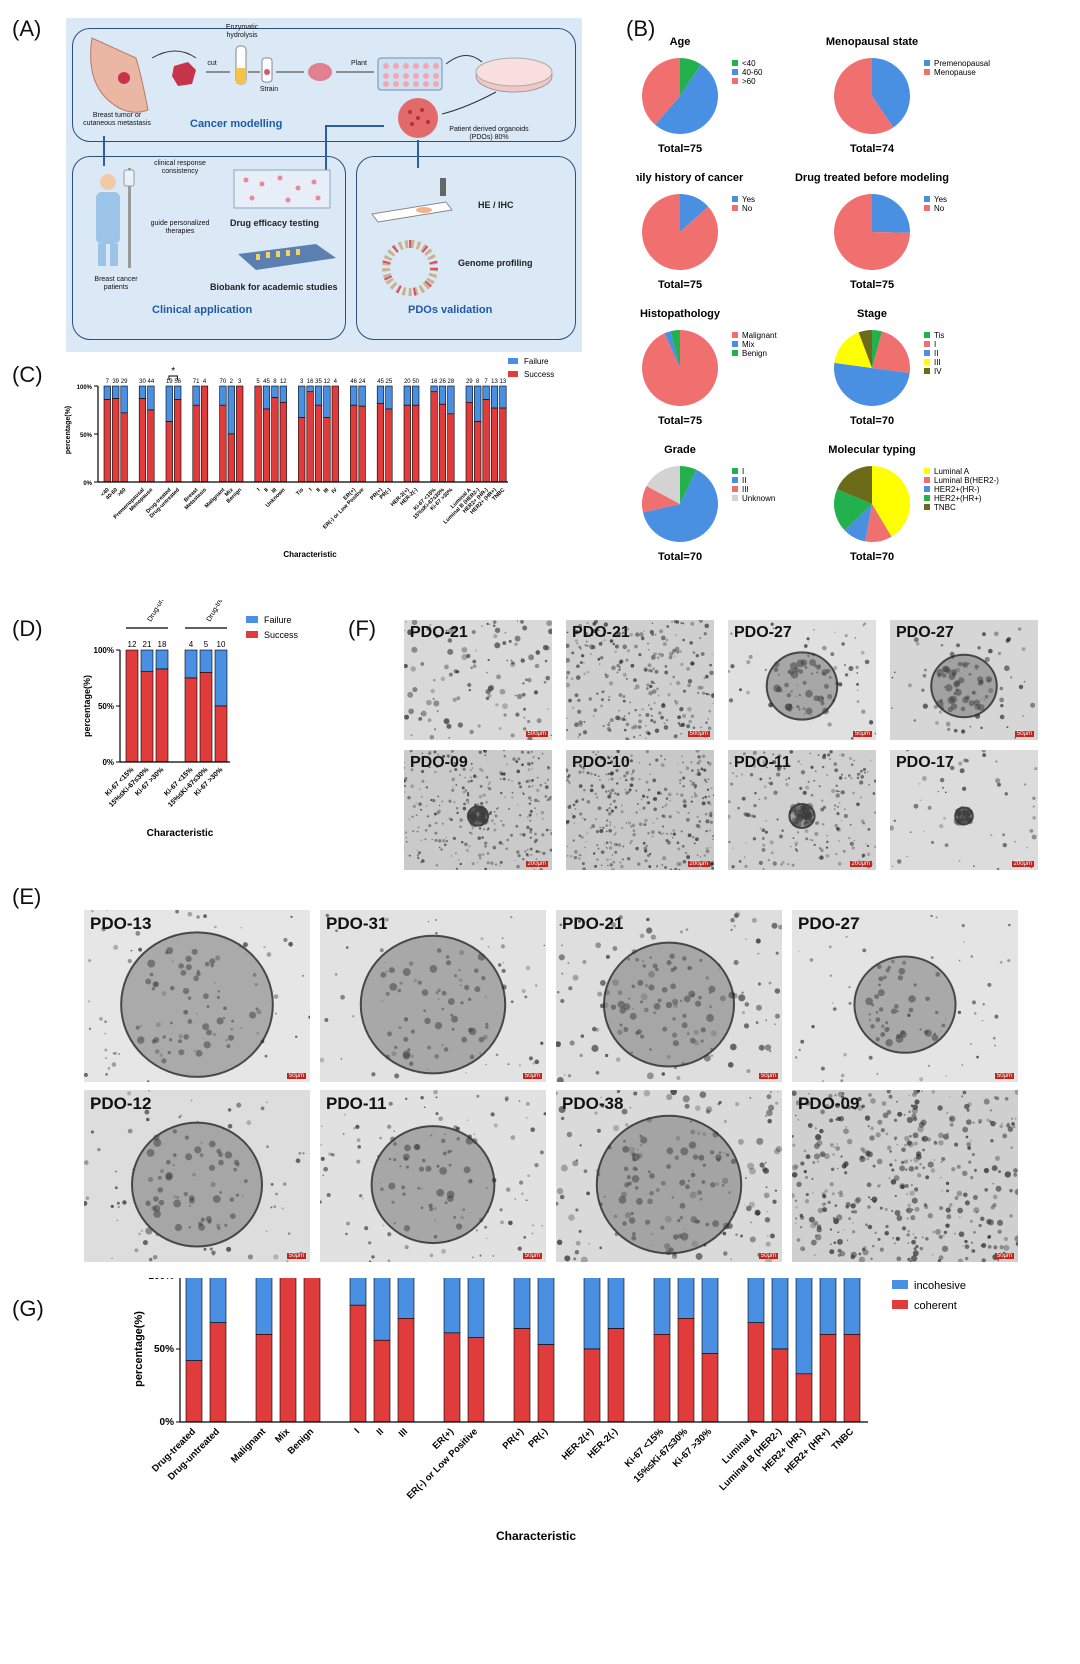 The width and height of the screenshot is (1080, 1664). Describe the element at coordinates (275, 223) in the screenshot. I see `drug-efficacy-label: Drug efficacy testing` at that location.